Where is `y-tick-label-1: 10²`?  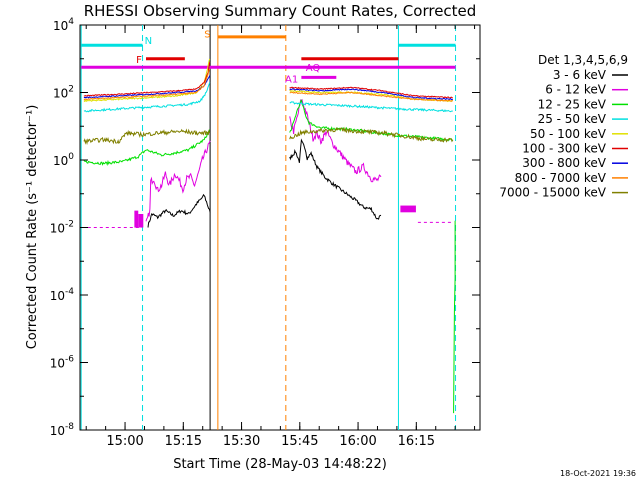 y-tick-label-1: 10² is located at coordinates (63, 93).